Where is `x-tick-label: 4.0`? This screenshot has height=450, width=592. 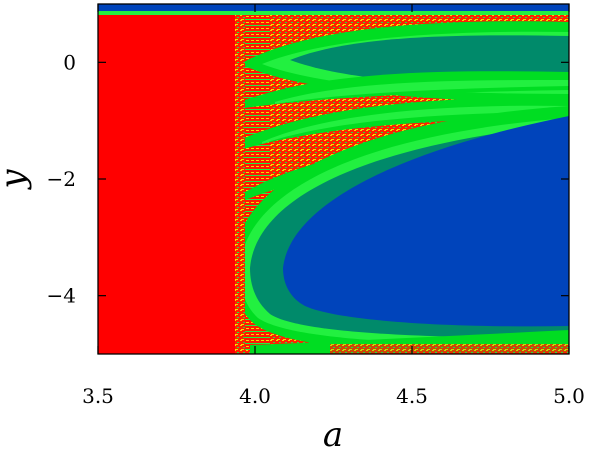 x-tick-label: 4.0 is located at coordinates (255, 396).